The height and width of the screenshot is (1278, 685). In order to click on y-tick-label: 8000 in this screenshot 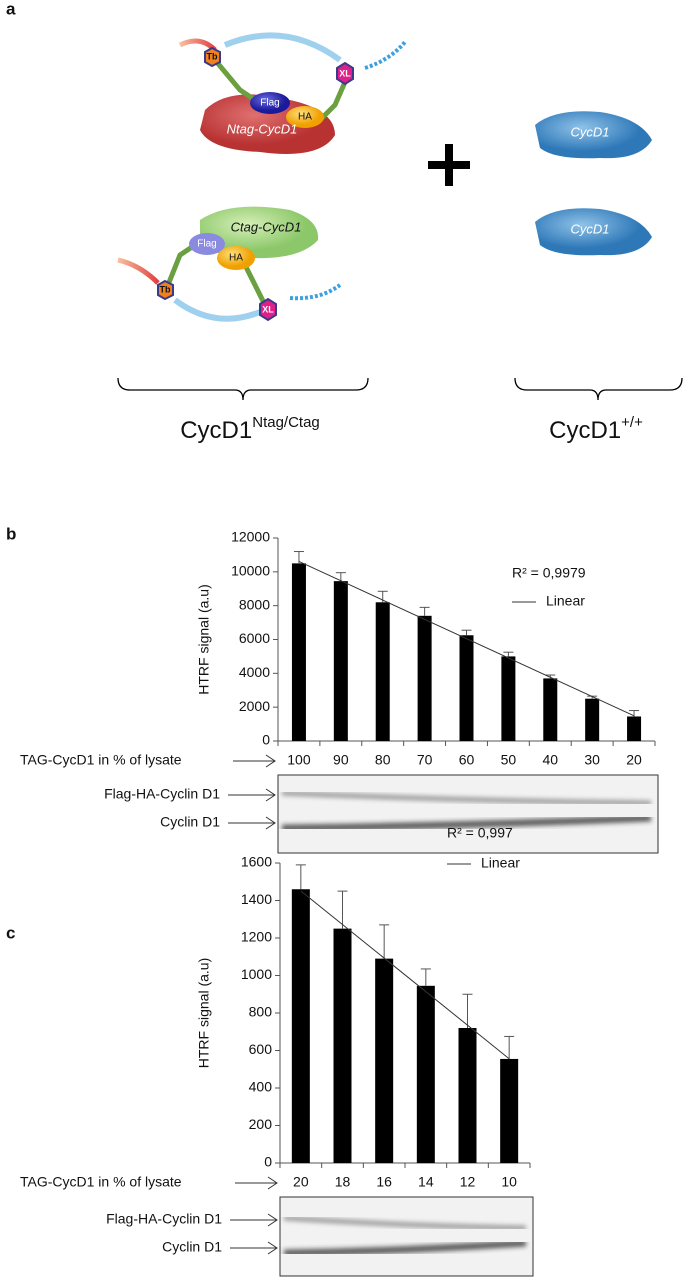, I will do `click(254, 604)`.